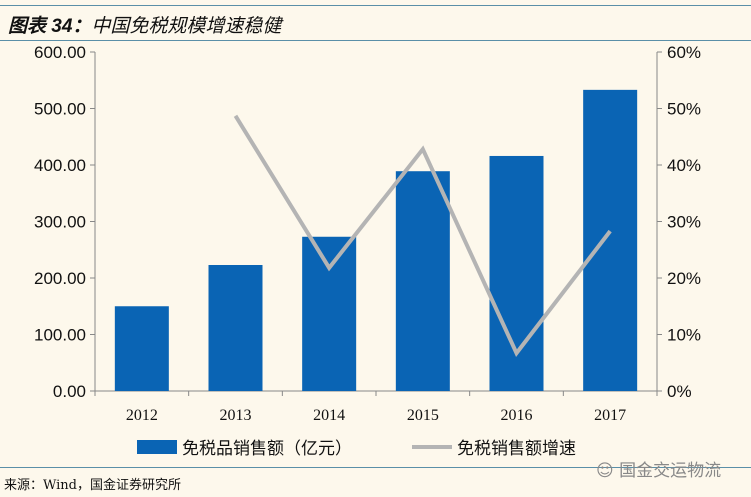 The height and width of the screenshot is (497, 751). I want to click on watermark: ☺ 国金交运物流, so click(658, 468).